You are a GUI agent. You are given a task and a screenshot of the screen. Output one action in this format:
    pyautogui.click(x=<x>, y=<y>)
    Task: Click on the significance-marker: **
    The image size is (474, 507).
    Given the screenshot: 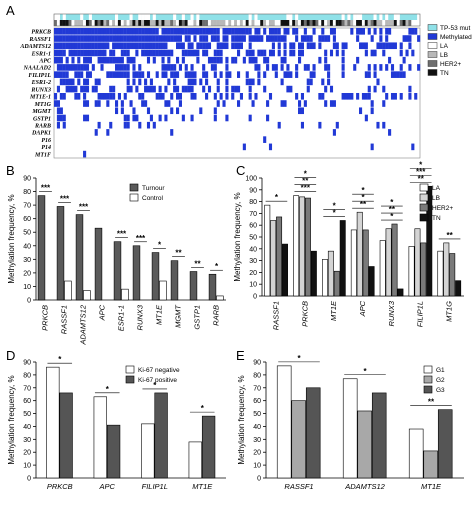 What is the action you would take?
    pyautogui.click(x=363, y=204)
    